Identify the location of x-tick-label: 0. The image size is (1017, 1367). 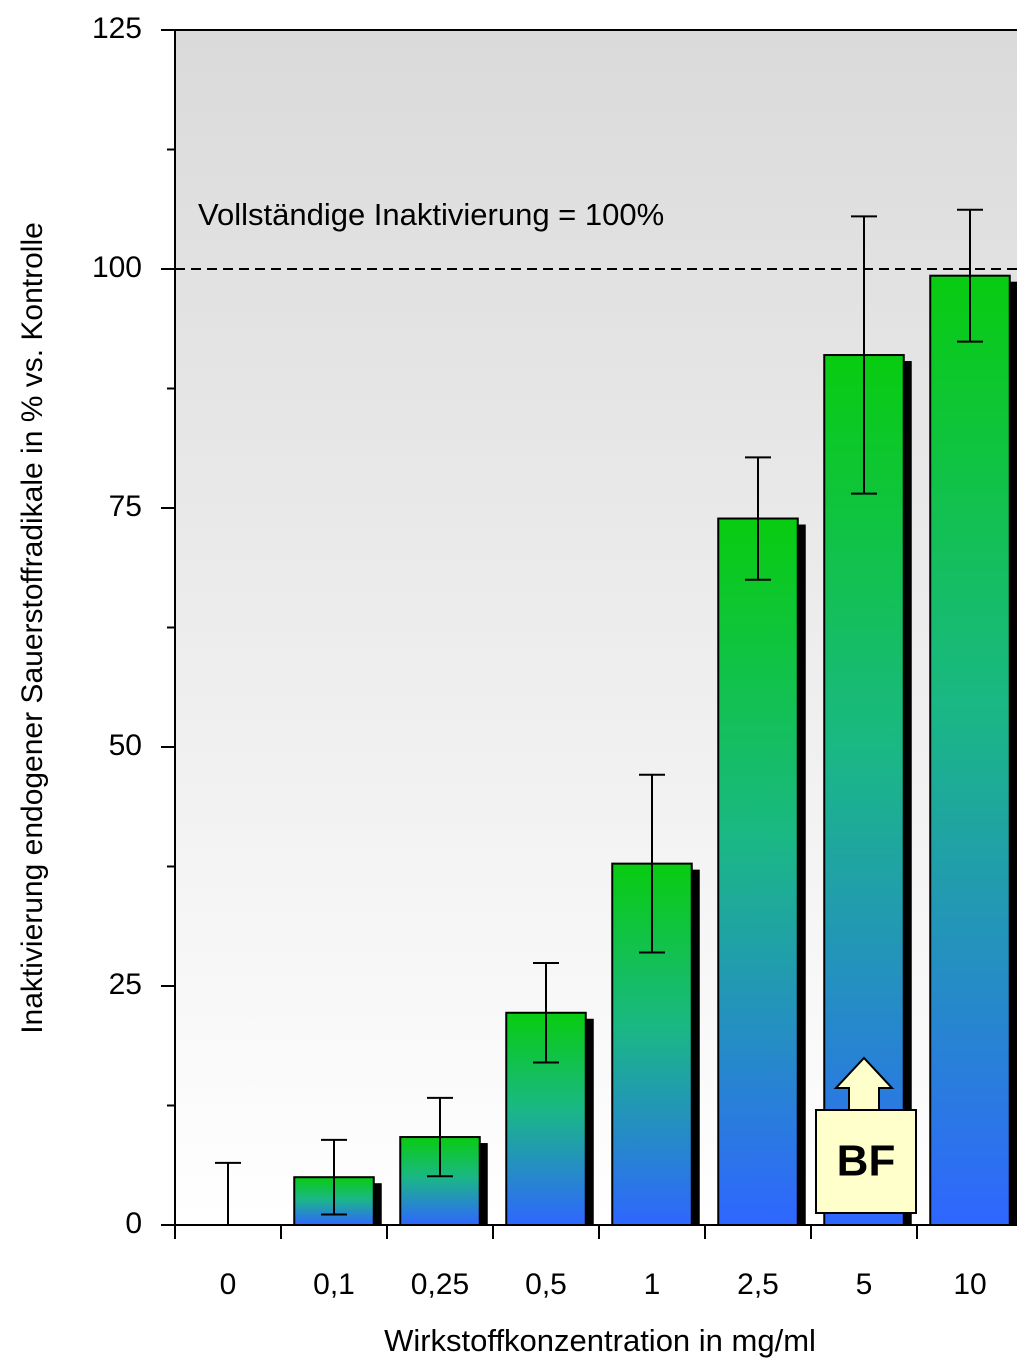
(228, 1284).